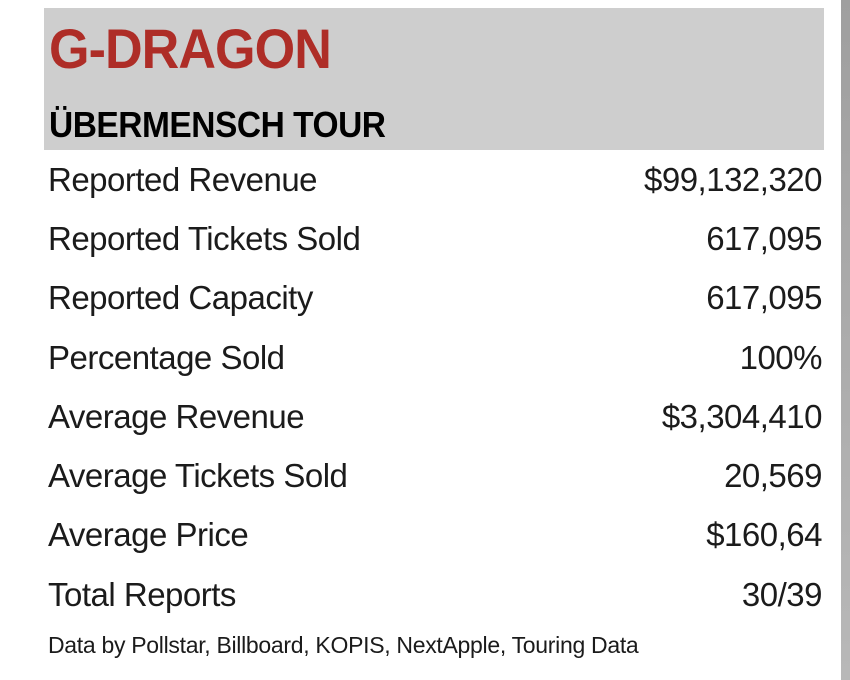 This screenshot has width=850, height=680. Describe the element at coordinates (782, 594) in the screenshot. I see `stat-value: 30/39` at that location.